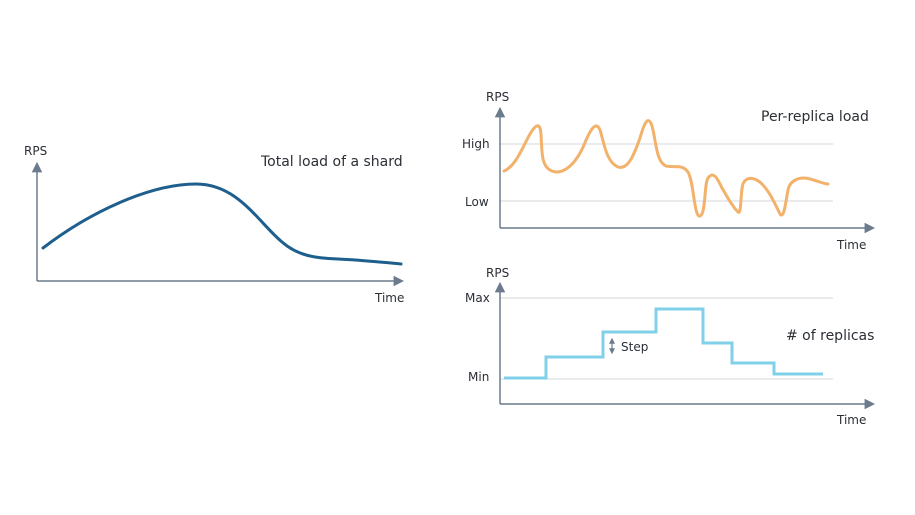  What do you see at coordinates (497, 273) in the screenshot?
I see `replicas-y-axis-label: RPS` at bounding box center [497, 273].